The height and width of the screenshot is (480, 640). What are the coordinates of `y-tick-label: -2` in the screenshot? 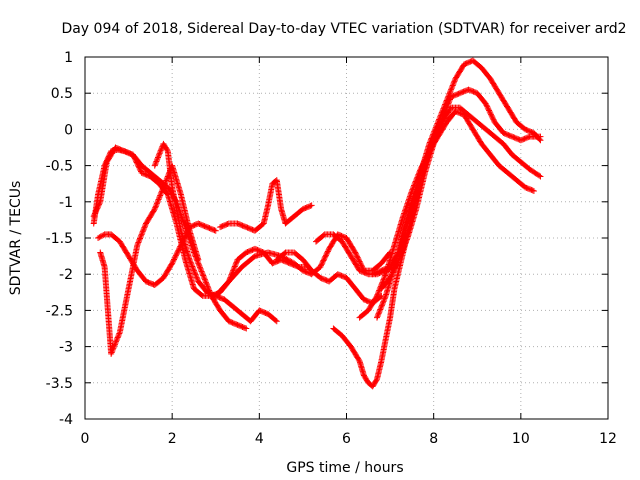 It's located at (66, 275).